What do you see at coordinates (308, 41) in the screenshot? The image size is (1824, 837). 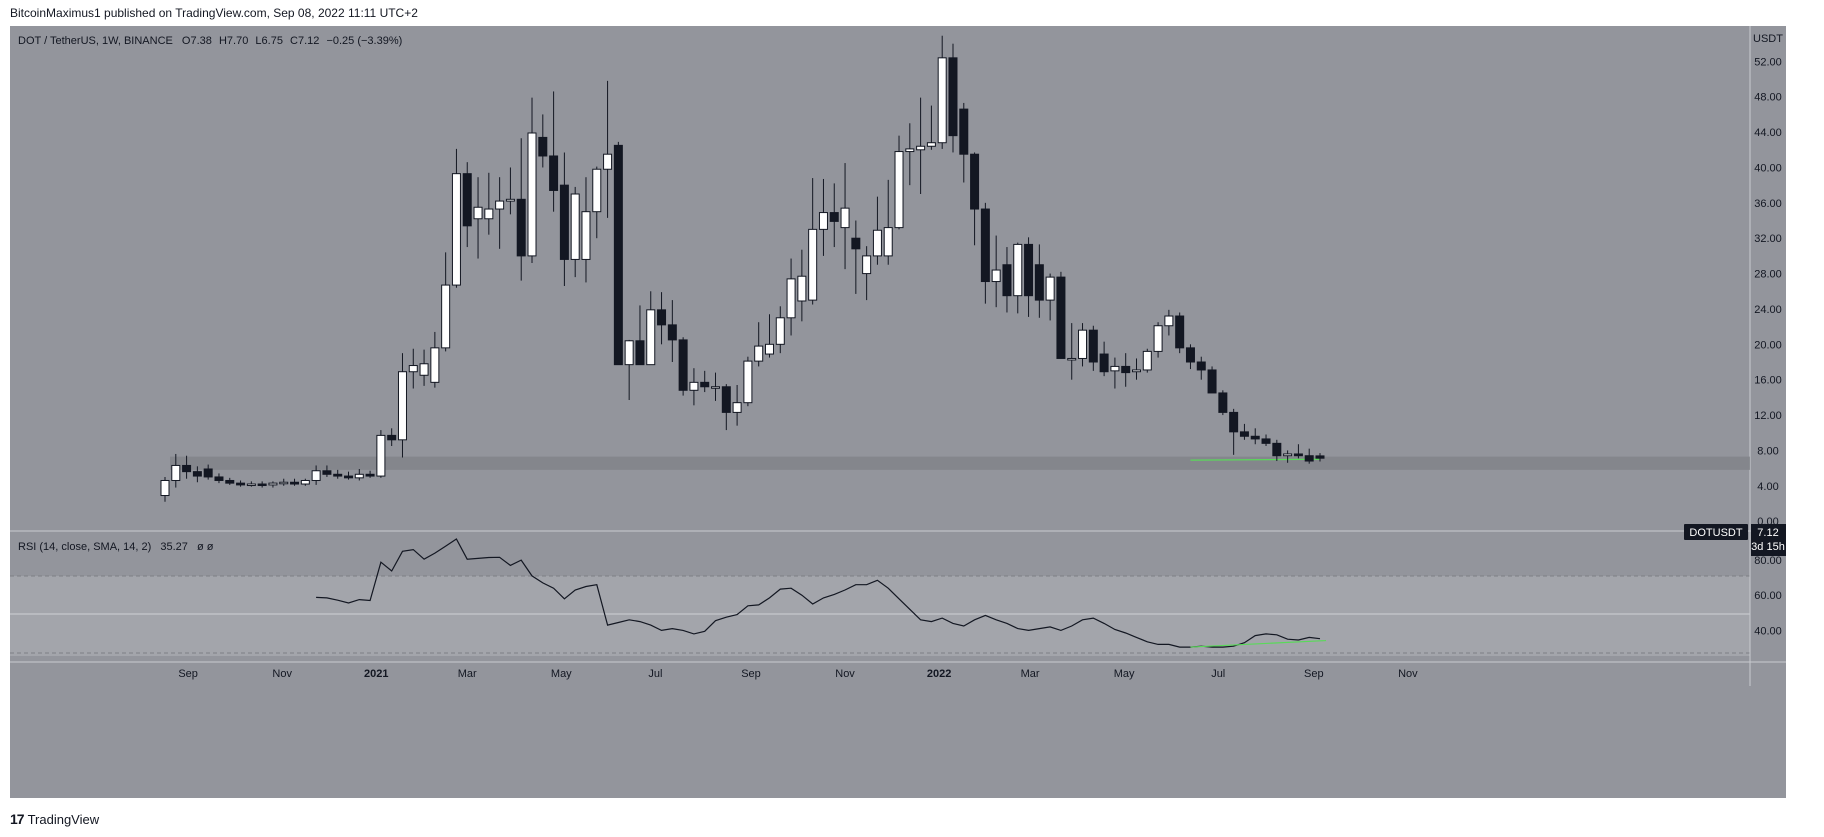 I see `legend-c-value: 7.12` at bounding box center [308, 41].